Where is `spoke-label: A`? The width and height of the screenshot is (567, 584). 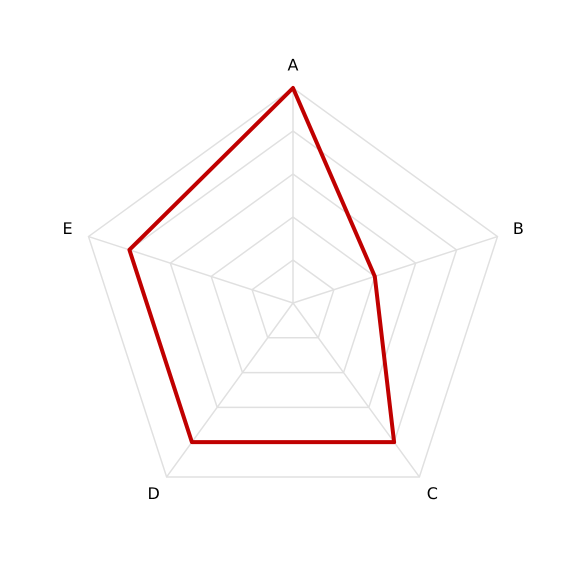 spoke-label: A is located at coordinates (293, 64).